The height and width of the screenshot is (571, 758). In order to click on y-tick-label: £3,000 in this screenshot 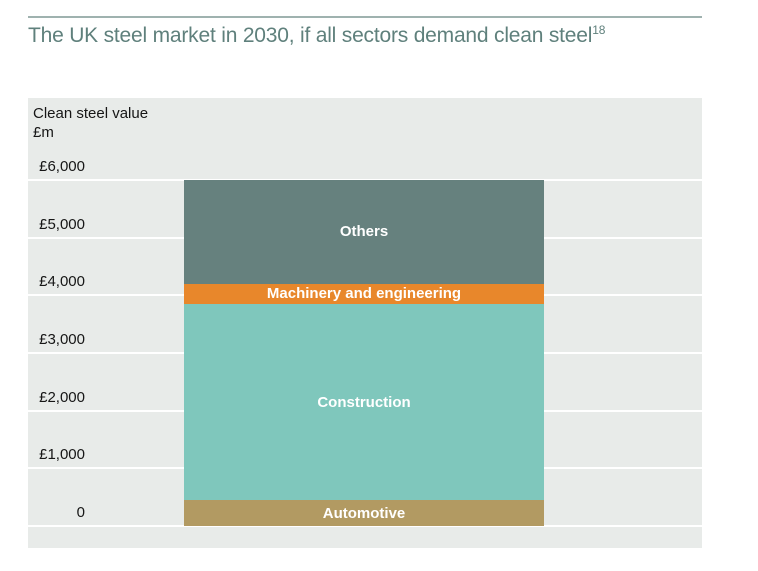, I will do `click(62, 339)`.